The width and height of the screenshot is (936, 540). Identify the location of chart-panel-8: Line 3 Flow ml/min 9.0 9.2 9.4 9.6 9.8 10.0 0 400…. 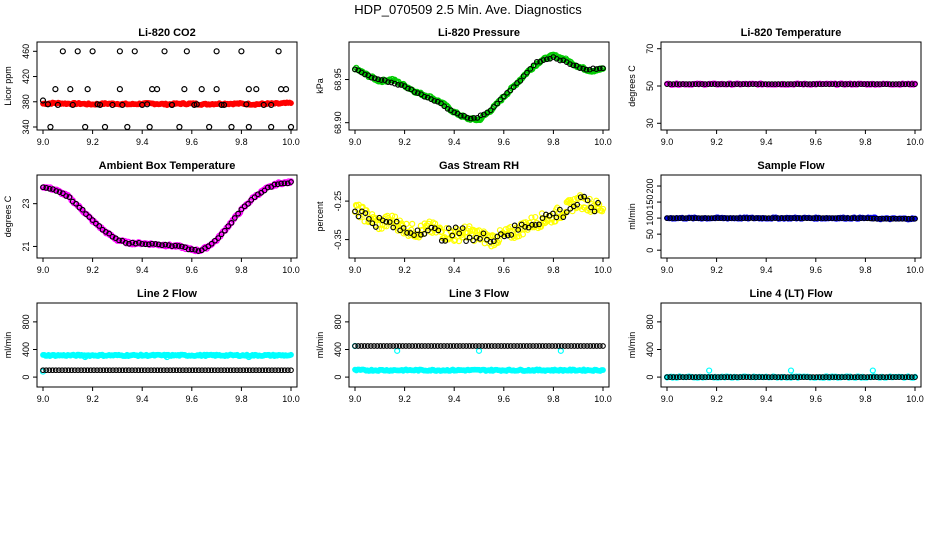
(463, 346).